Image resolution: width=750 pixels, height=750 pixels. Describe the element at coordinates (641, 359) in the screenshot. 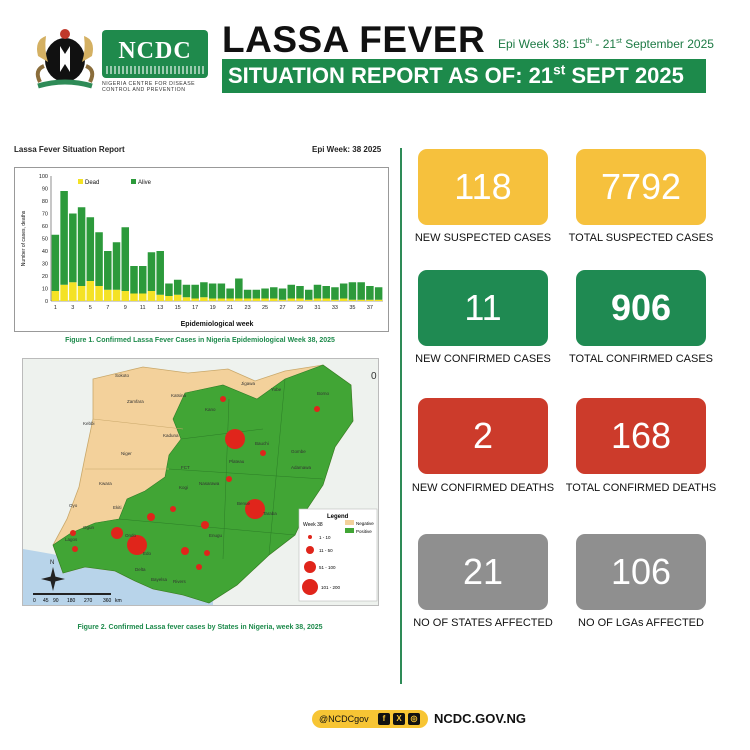

I see `stat-label-total-confirmed: TOTAL CONFIRMED CASES` at that location.